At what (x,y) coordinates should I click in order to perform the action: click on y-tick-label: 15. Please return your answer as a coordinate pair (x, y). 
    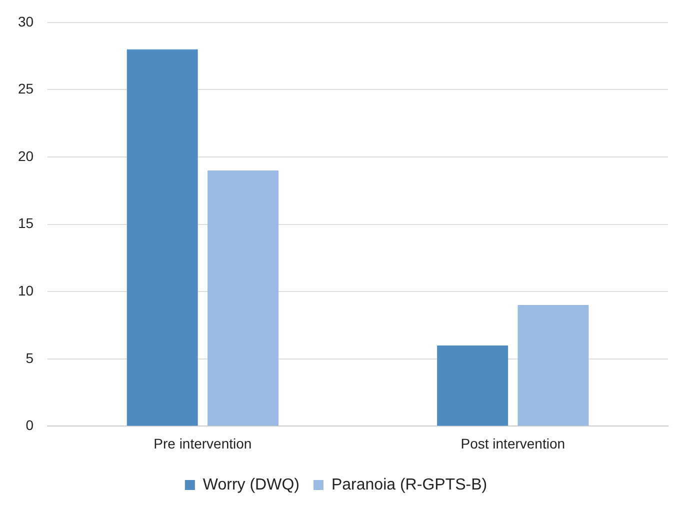
    Looking at the image, I should click on (26, 223).